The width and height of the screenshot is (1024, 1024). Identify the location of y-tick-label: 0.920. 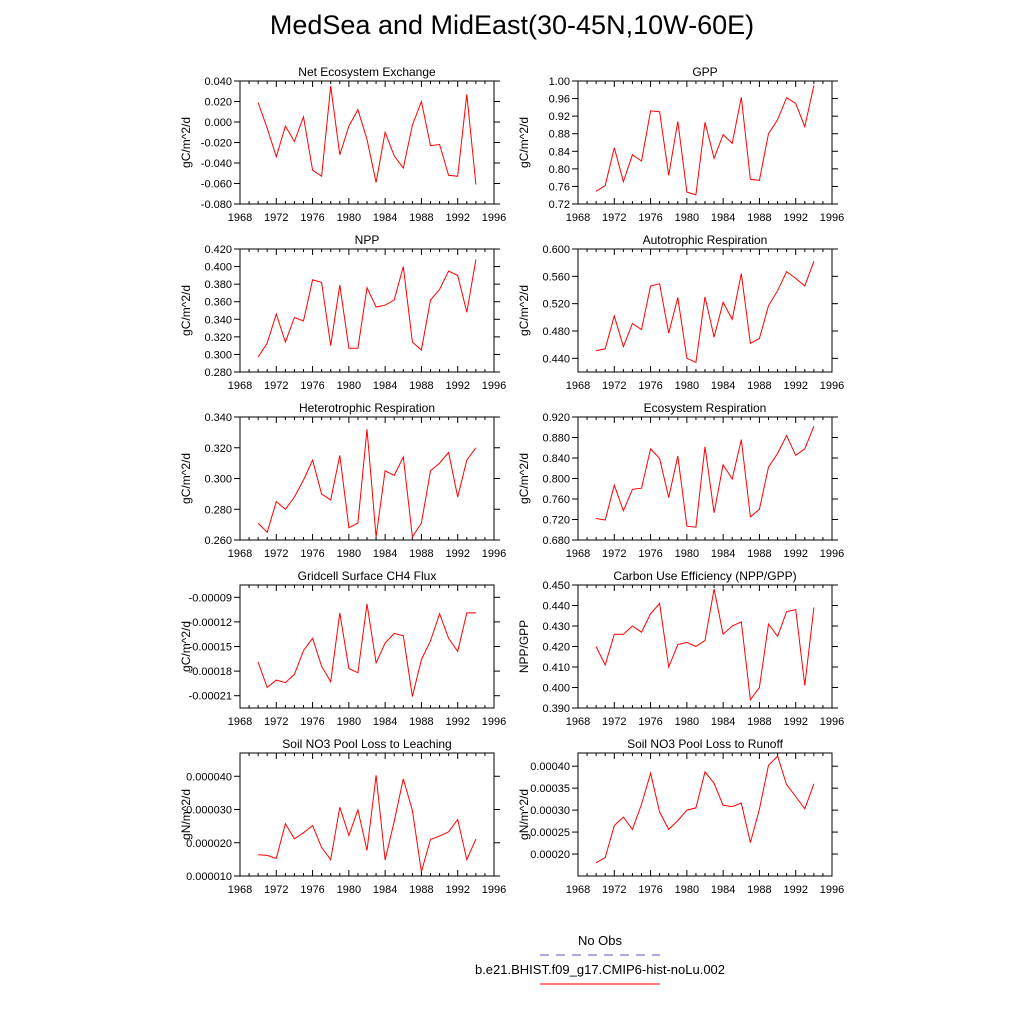
(556, 418).